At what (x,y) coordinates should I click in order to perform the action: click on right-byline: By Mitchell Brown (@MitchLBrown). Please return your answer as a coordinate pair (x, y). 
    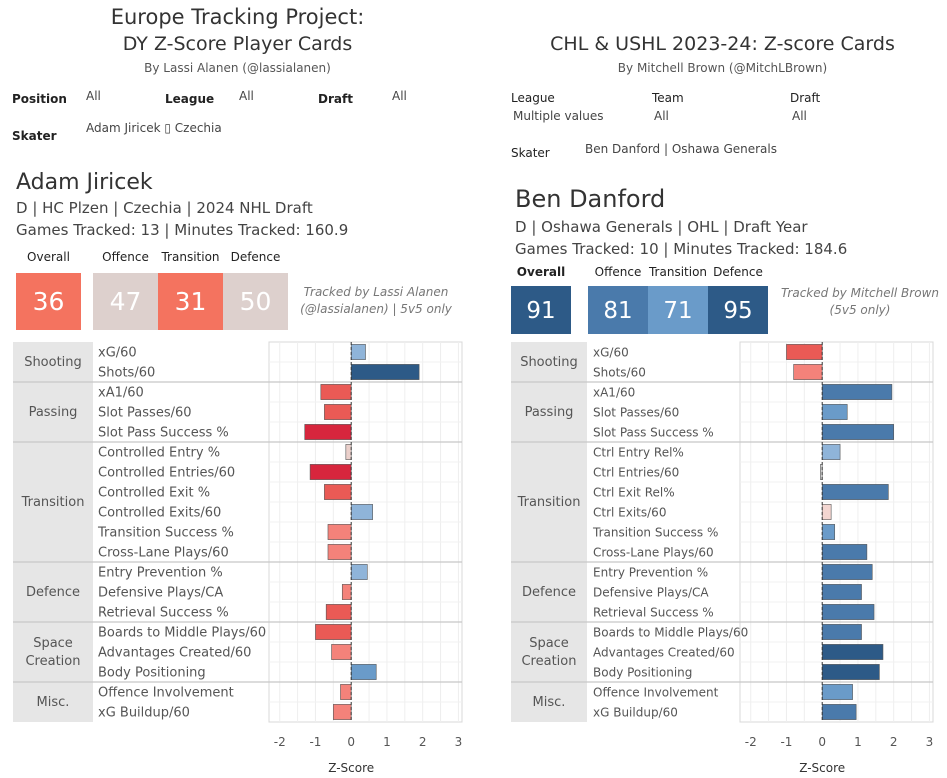
    Looking at the image, I should click on (722, 68).